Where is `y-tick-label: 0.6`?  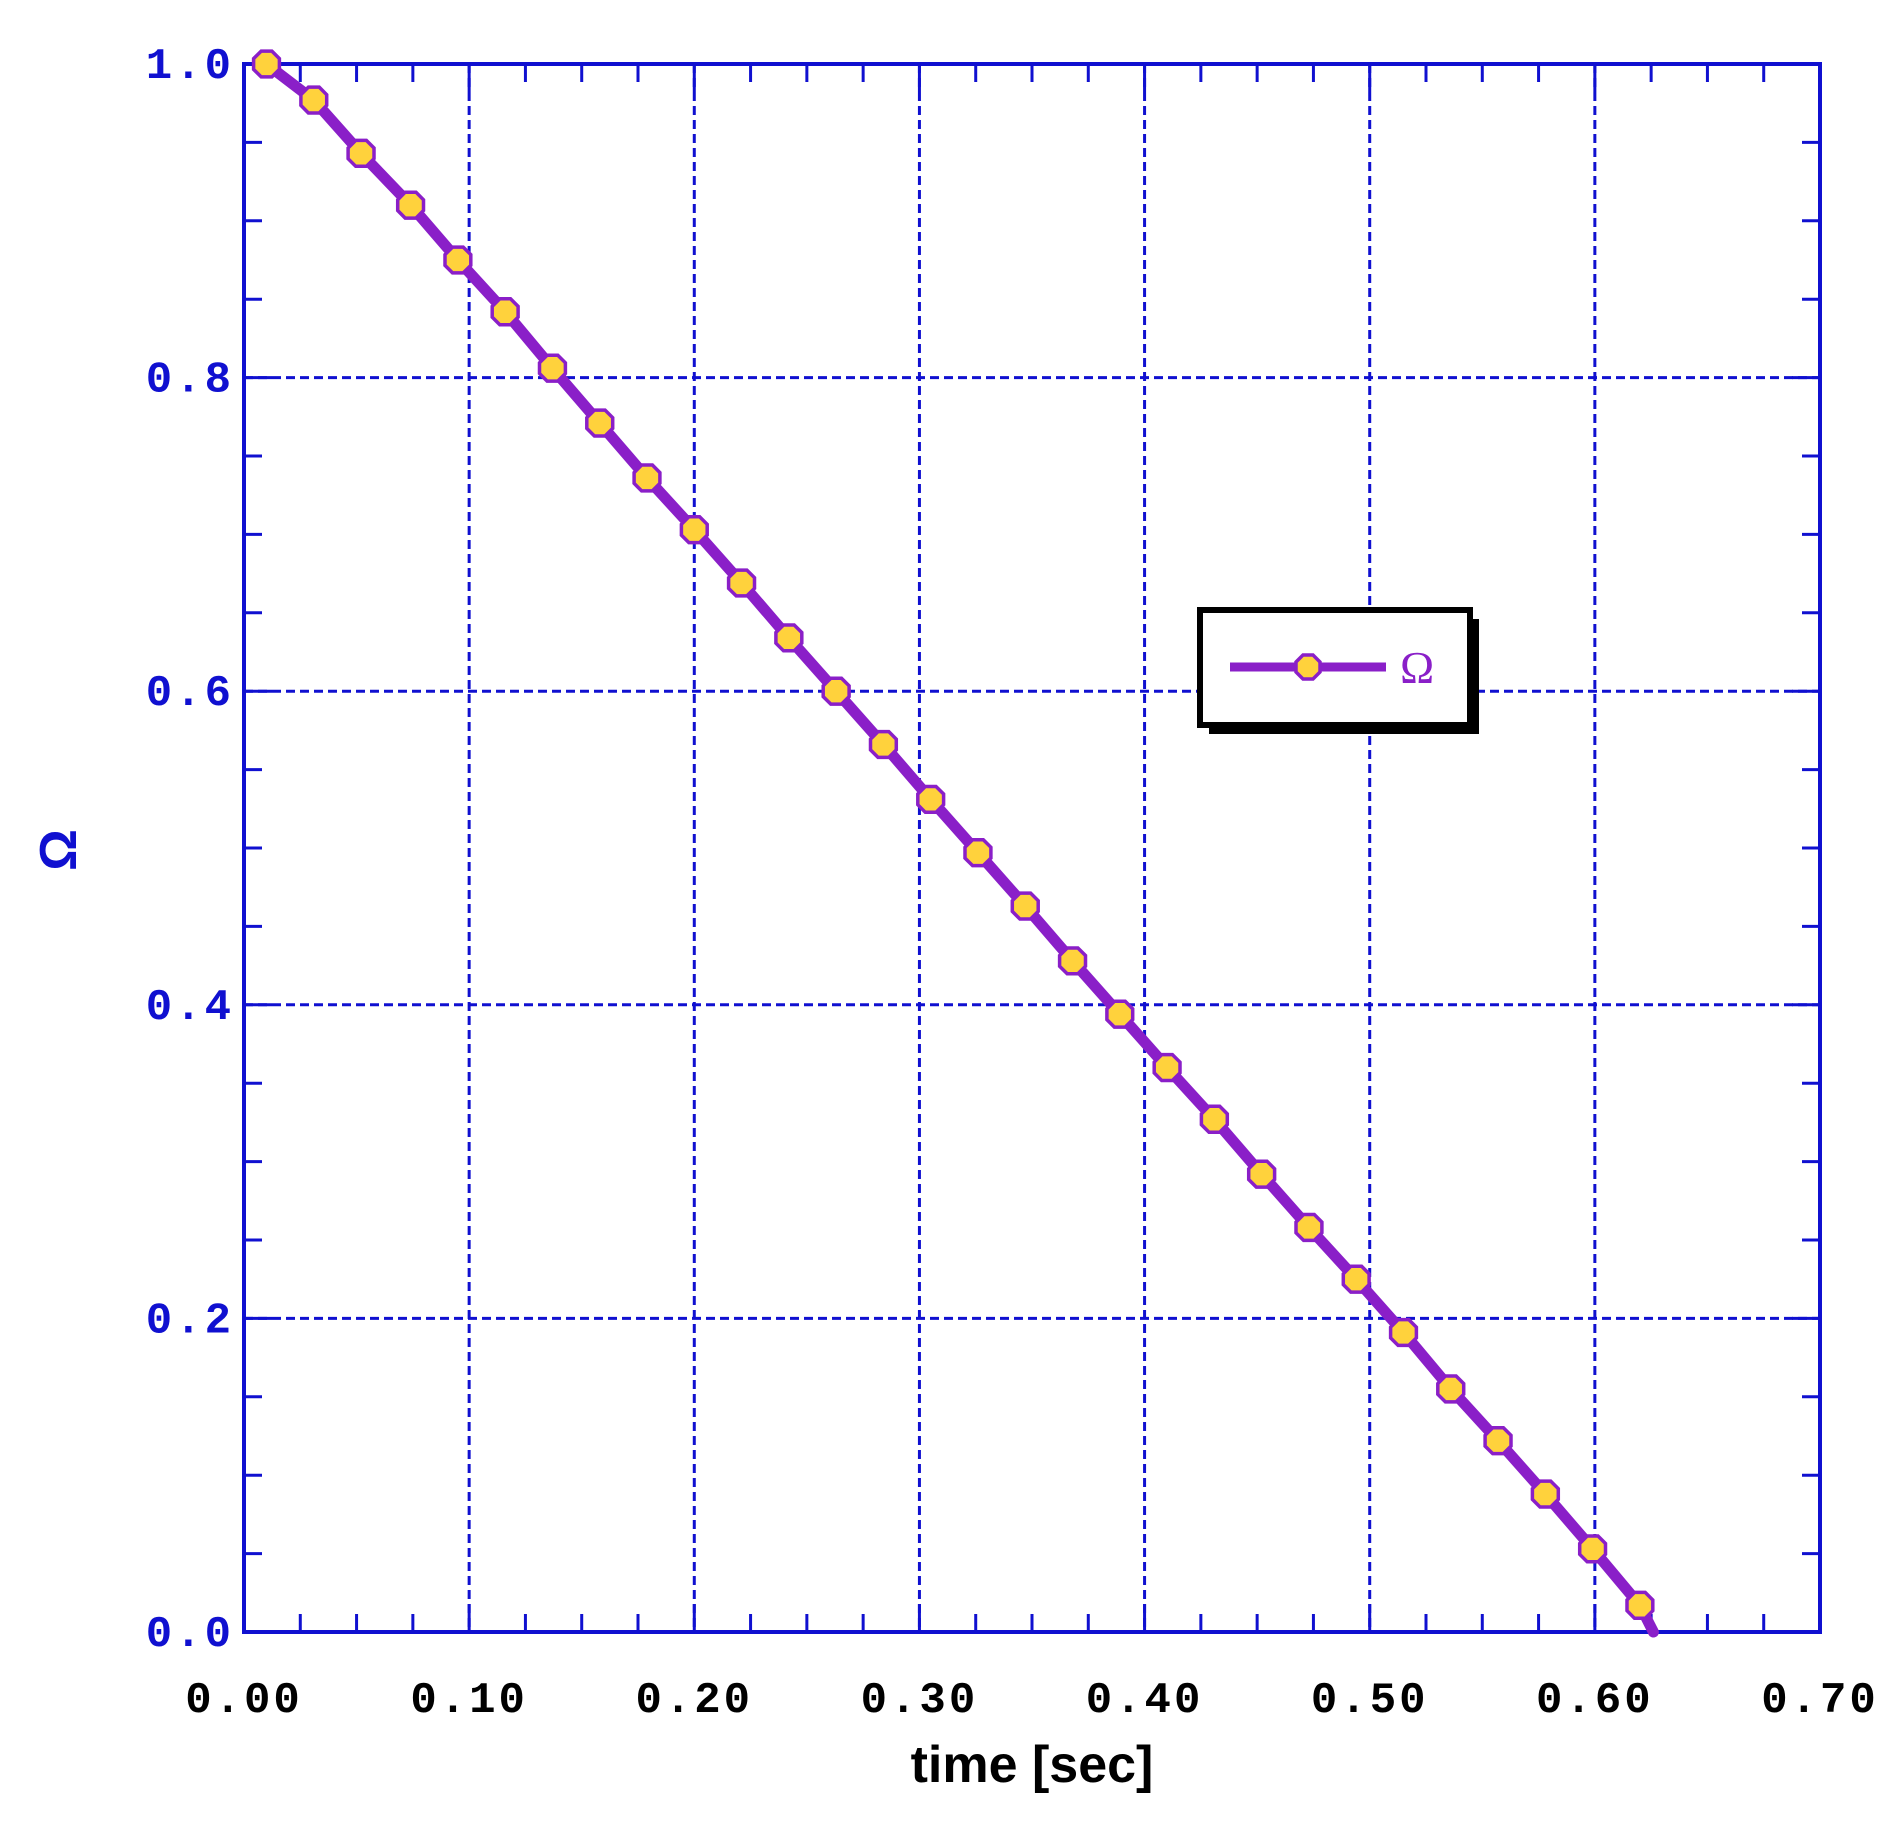
y-tick-label: 0.6 is located at coordinates (190, 694).